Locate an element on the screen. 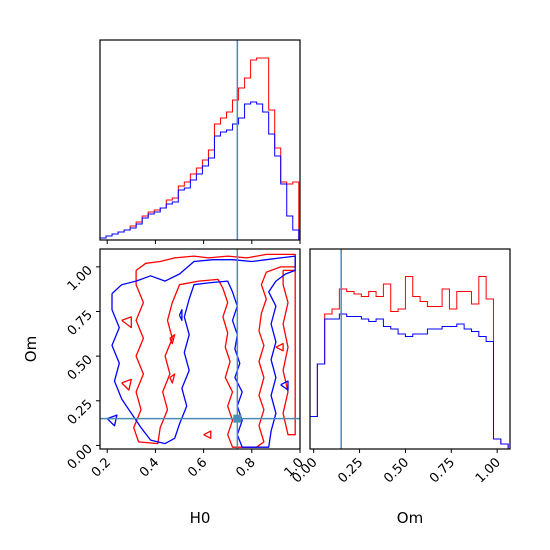 Image resolution: width=550 pixels, height=550 pixels. hist-h0-frame is located at coordinates (200, 140).